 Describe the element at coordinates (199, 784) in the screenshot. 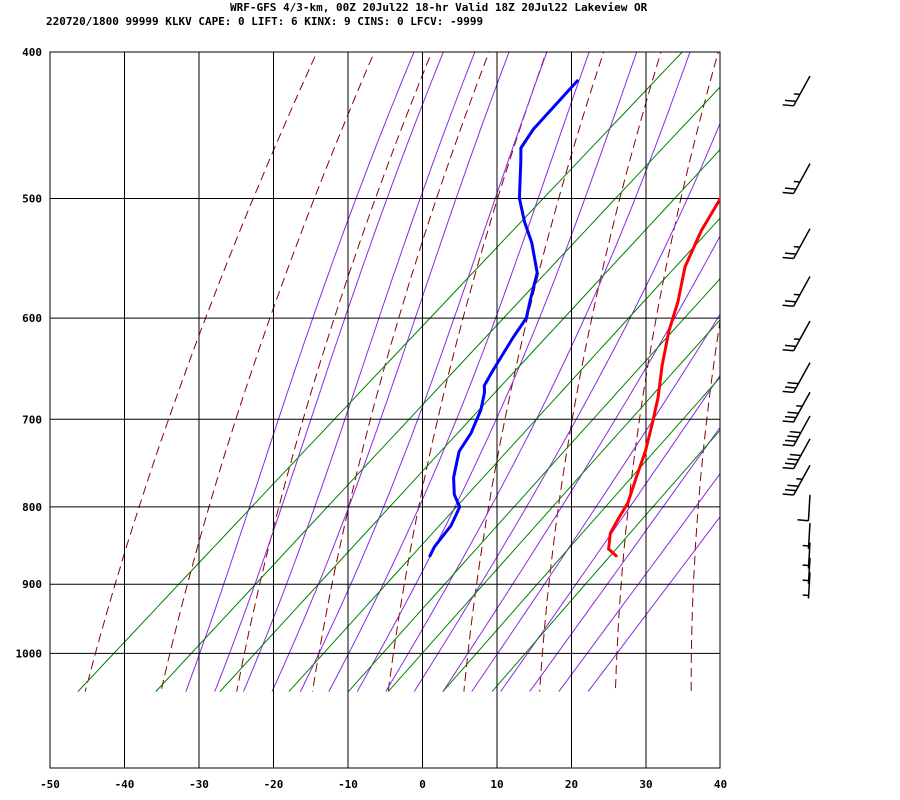

I see `temperature-tick-label: -30` at that location.